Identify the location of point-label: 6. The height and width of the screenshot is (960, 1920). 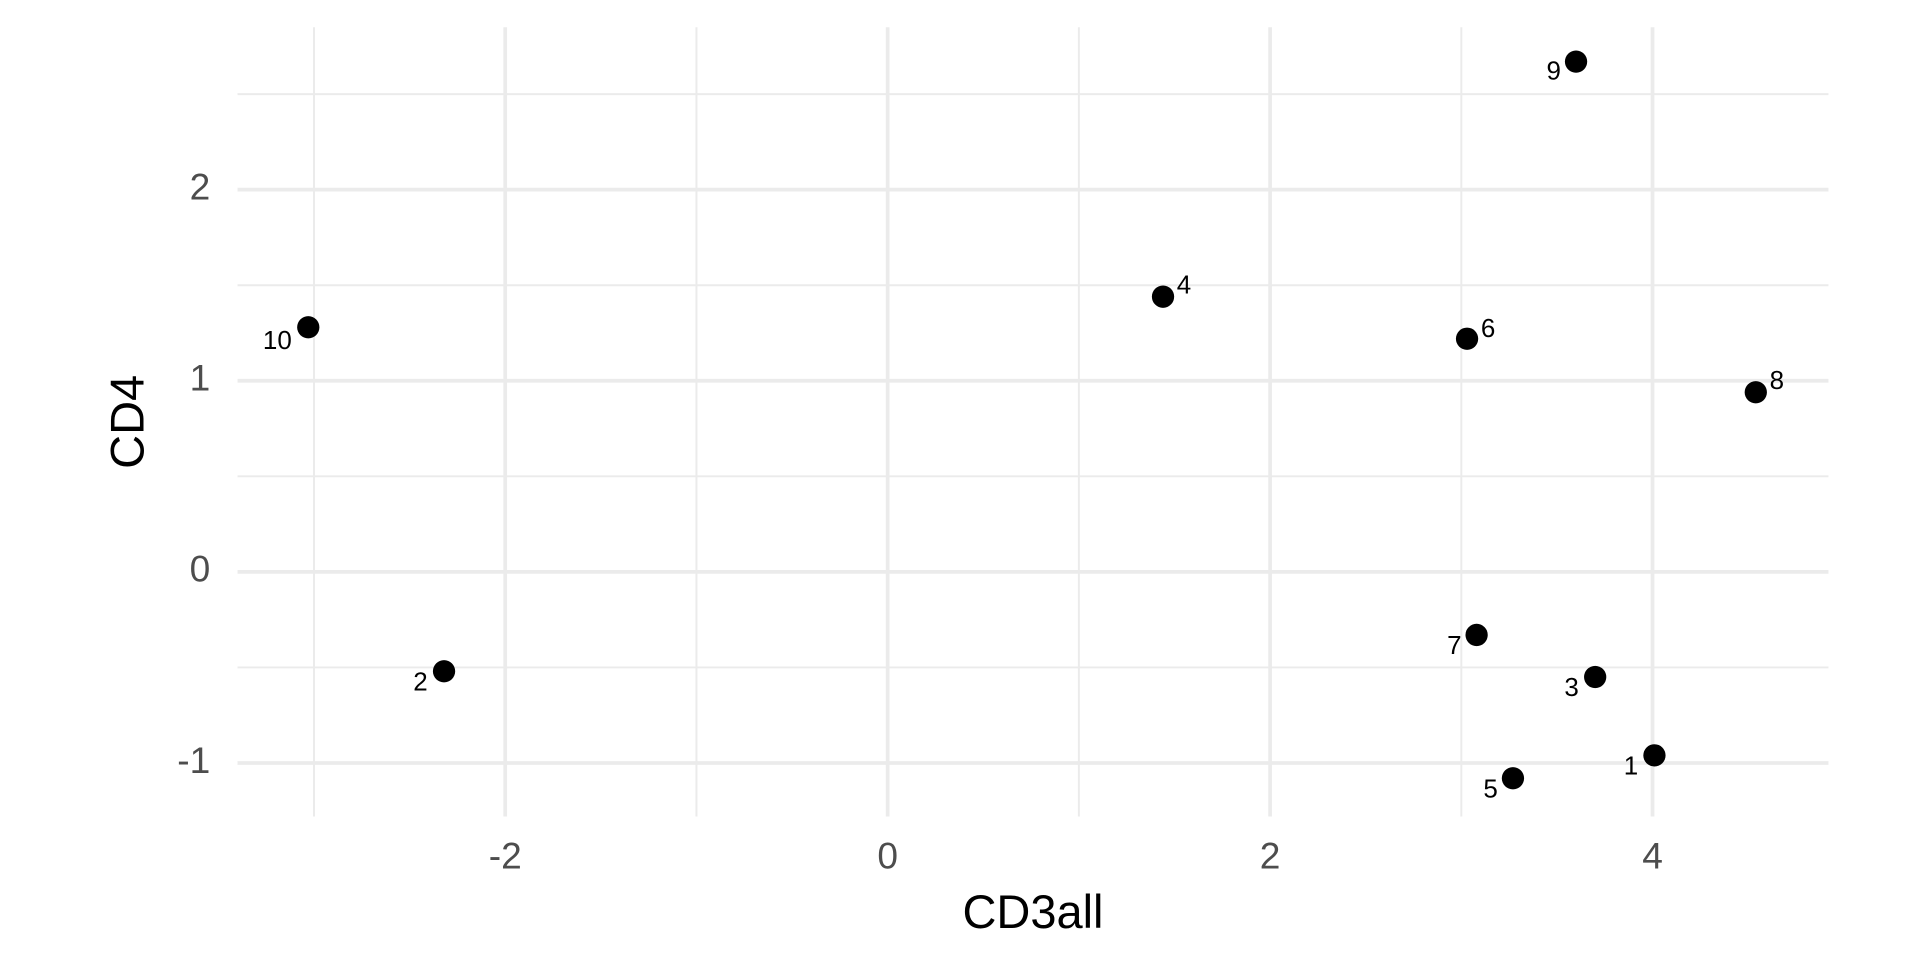
(1488, 328).